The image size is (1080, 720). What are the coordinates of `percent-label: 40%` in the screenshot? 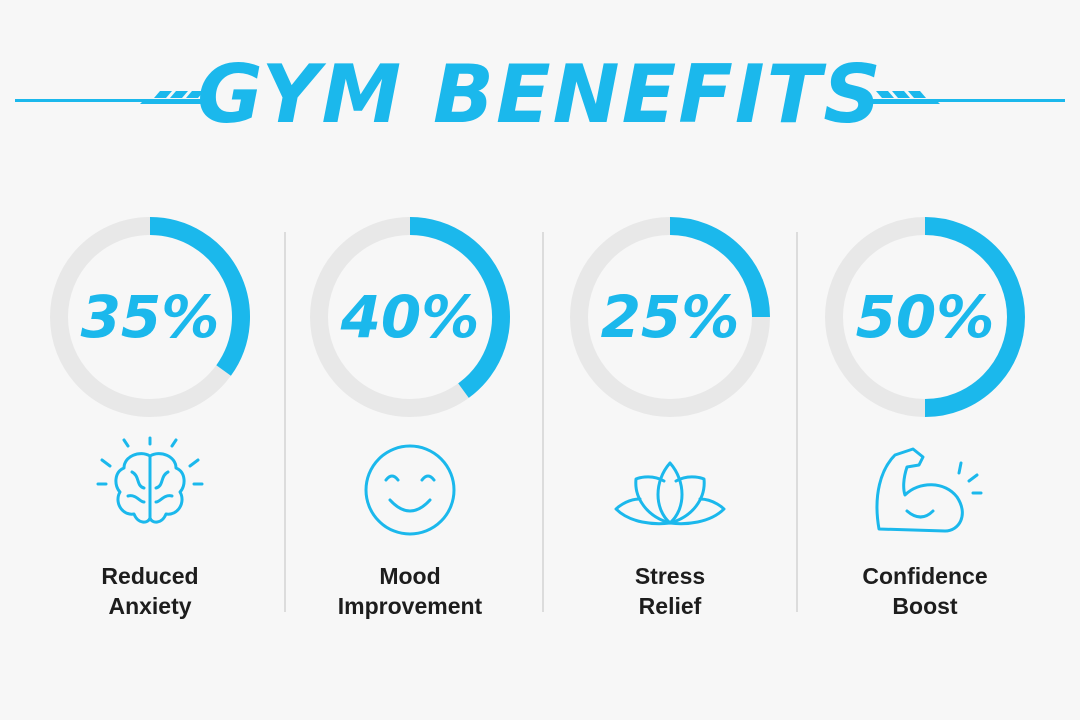 It's located at (410, 317).